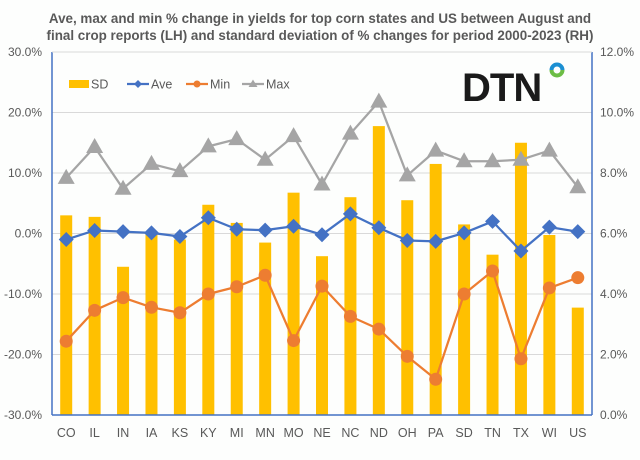  I want to click on y-left-tick-label: 10.0%, so click(25, 173).